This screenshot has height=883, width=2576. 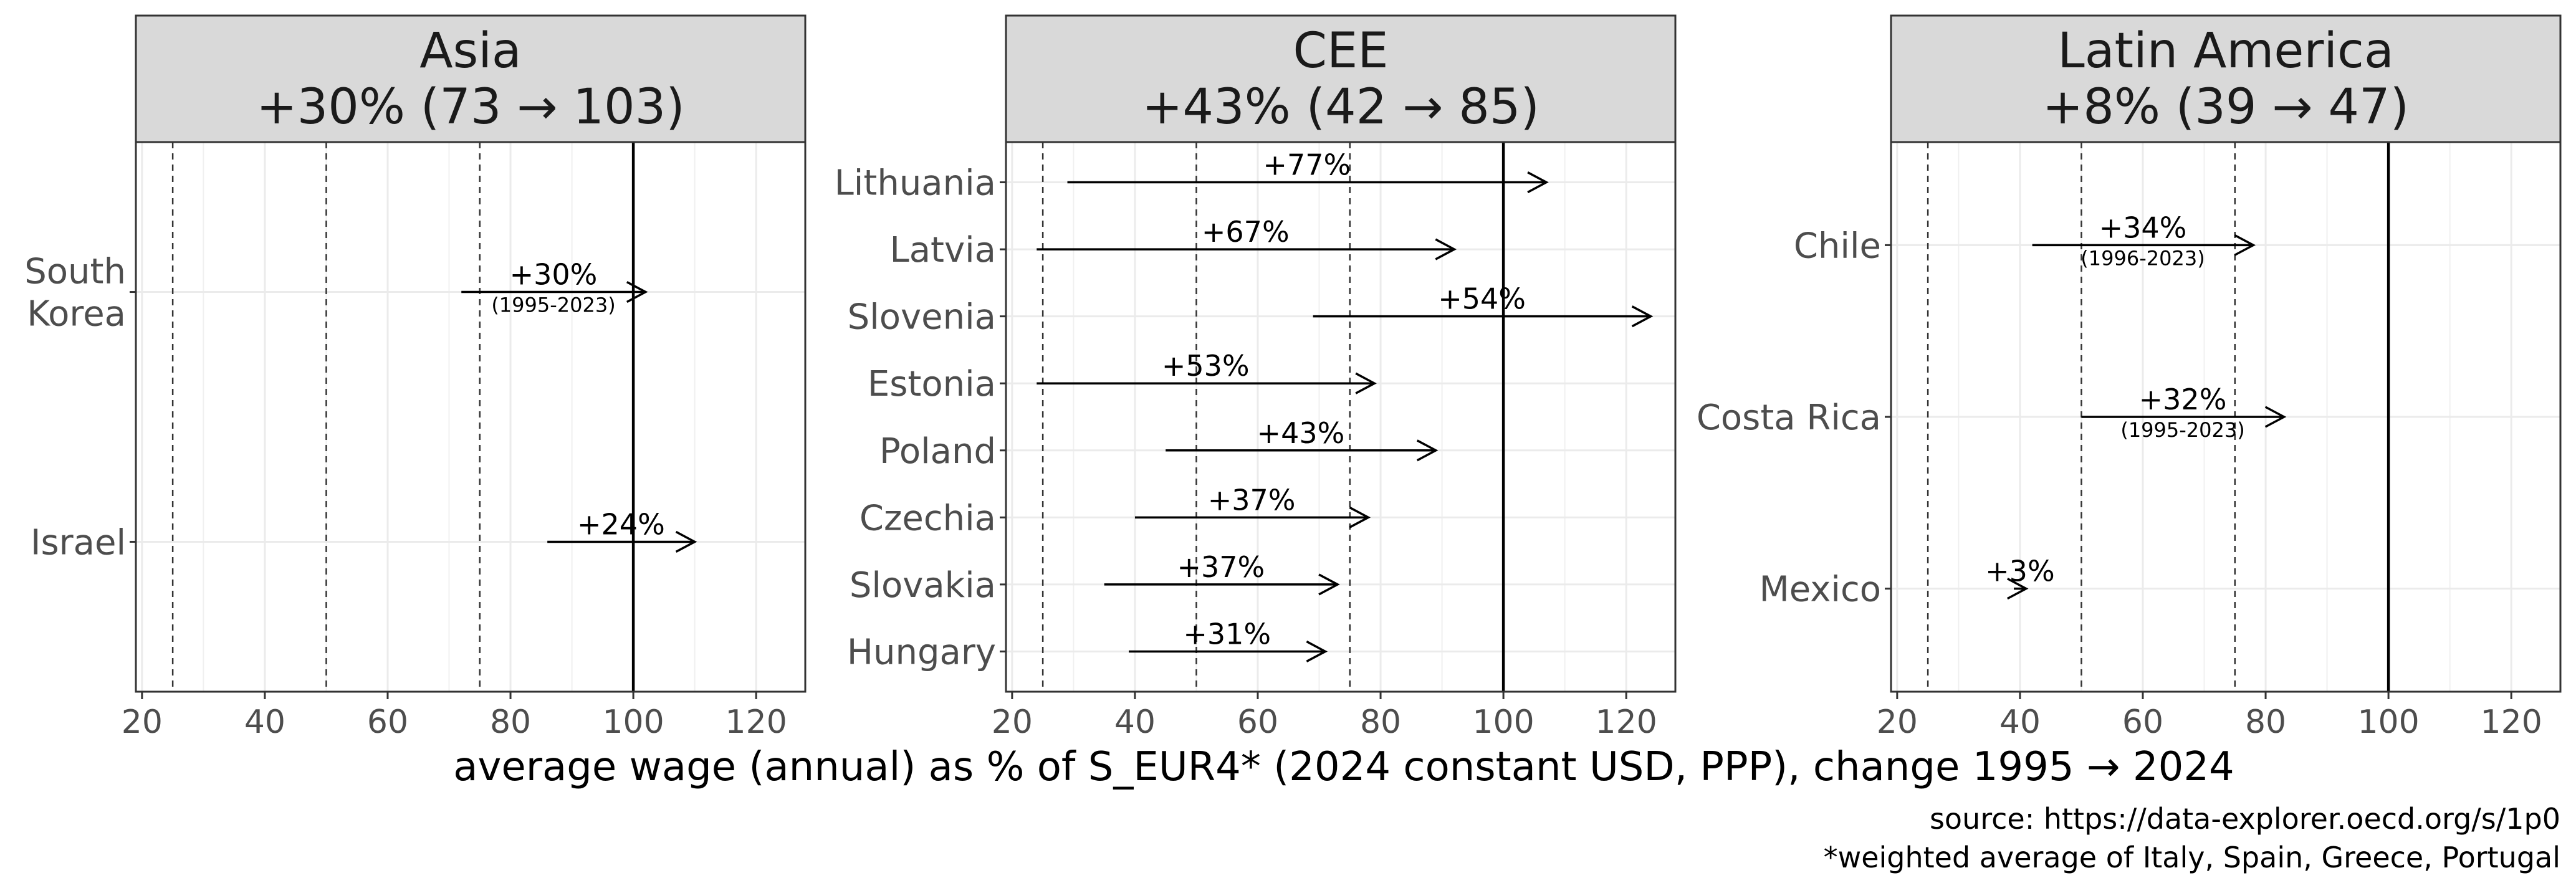 What do you see at coordinates (2225, 107) in the screenshot?
I see `panel-subtitle: +8% (39 → 47)` at bounding box center [2225, 107].